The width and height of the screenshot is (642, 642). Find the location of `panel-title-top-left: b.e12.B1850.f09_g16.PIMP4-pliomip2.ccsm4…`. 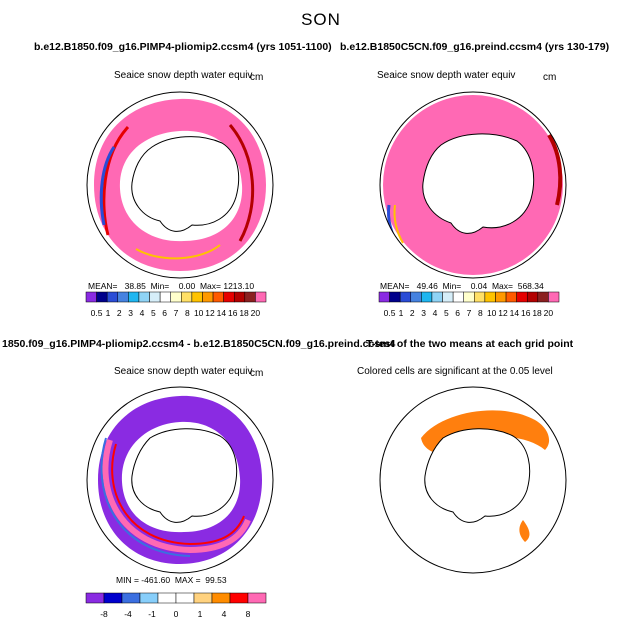

panel-title-top-left: b.e12.B1850.f09_g16.PIMP4-pliomip2.ccsm4… is located at coordinates (183, 47).